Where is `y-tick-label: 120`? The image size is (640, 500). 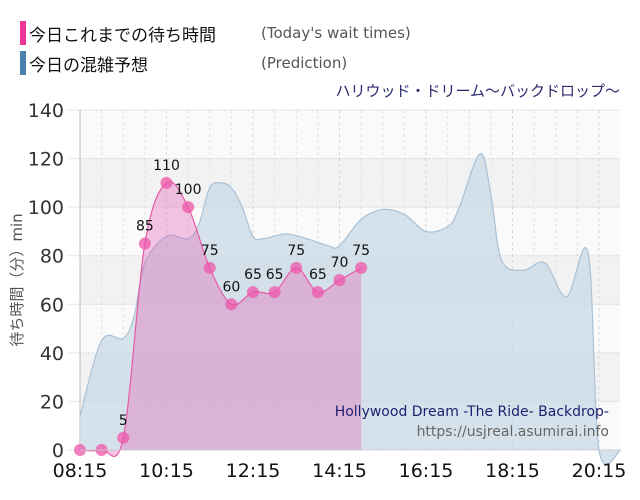 y-tick-label: 120 is located at coordinates (46, 160).